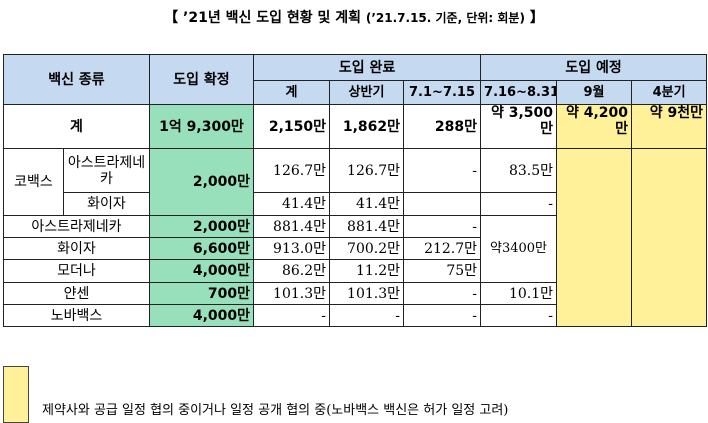 Image resolution: width=708 pixels, height=423 pixels. What do you see at coordinates (442, 315) in the screenshot?
I see `novavax-jul-1-15: -` at bounding box center [442, 315].